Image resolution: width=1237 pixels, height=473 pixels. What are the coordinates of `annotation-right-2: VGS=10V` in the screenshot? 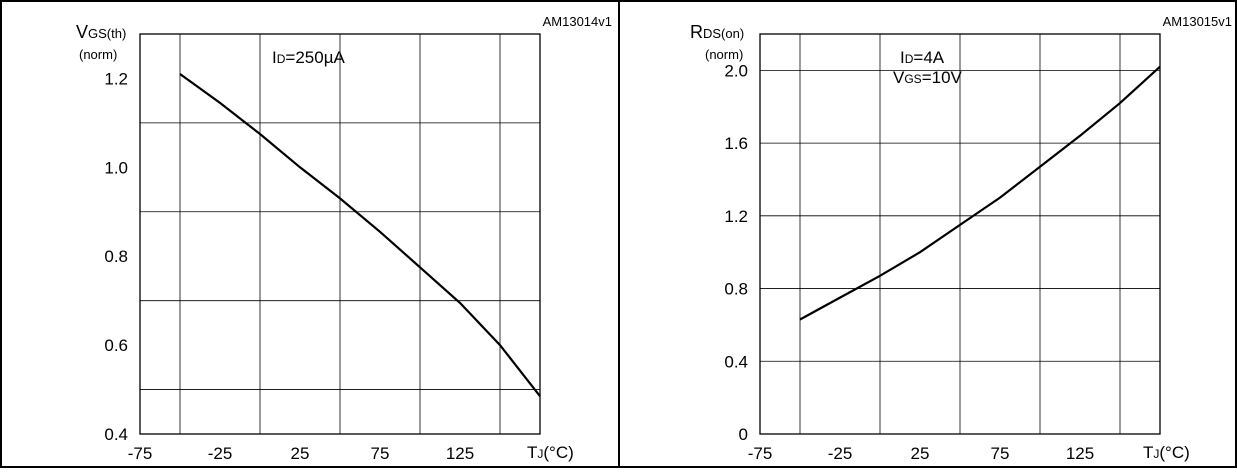 It's located at (928, 77).